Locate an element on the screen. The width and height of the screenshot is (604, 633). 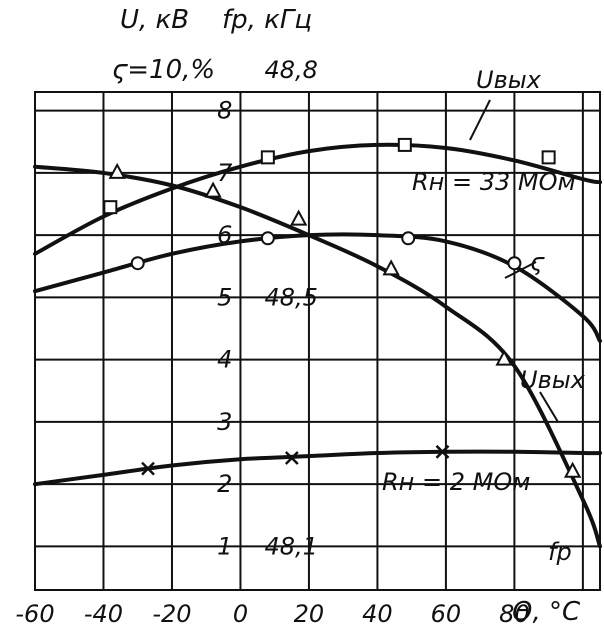
x-tick-label: 20 is located at coordinates (309, 614).